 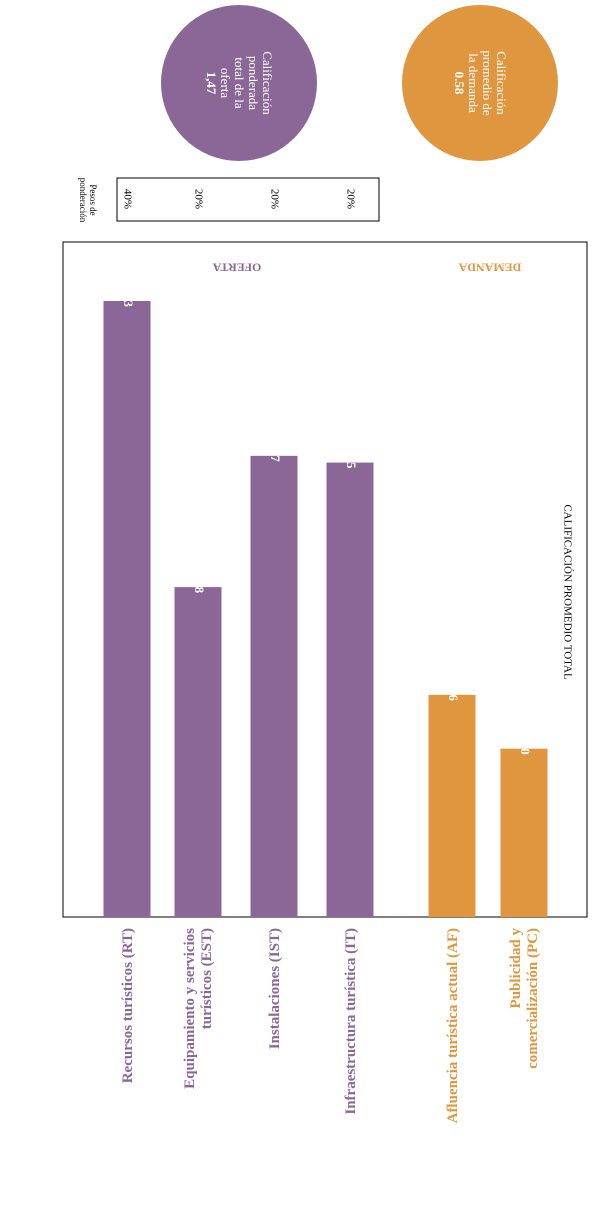 What do you see at coordinates (275, 988) in the screenshot?
I see `category-label-instalaciones-ist: Instalaciones (IST)` at bounding box center [275, 988].